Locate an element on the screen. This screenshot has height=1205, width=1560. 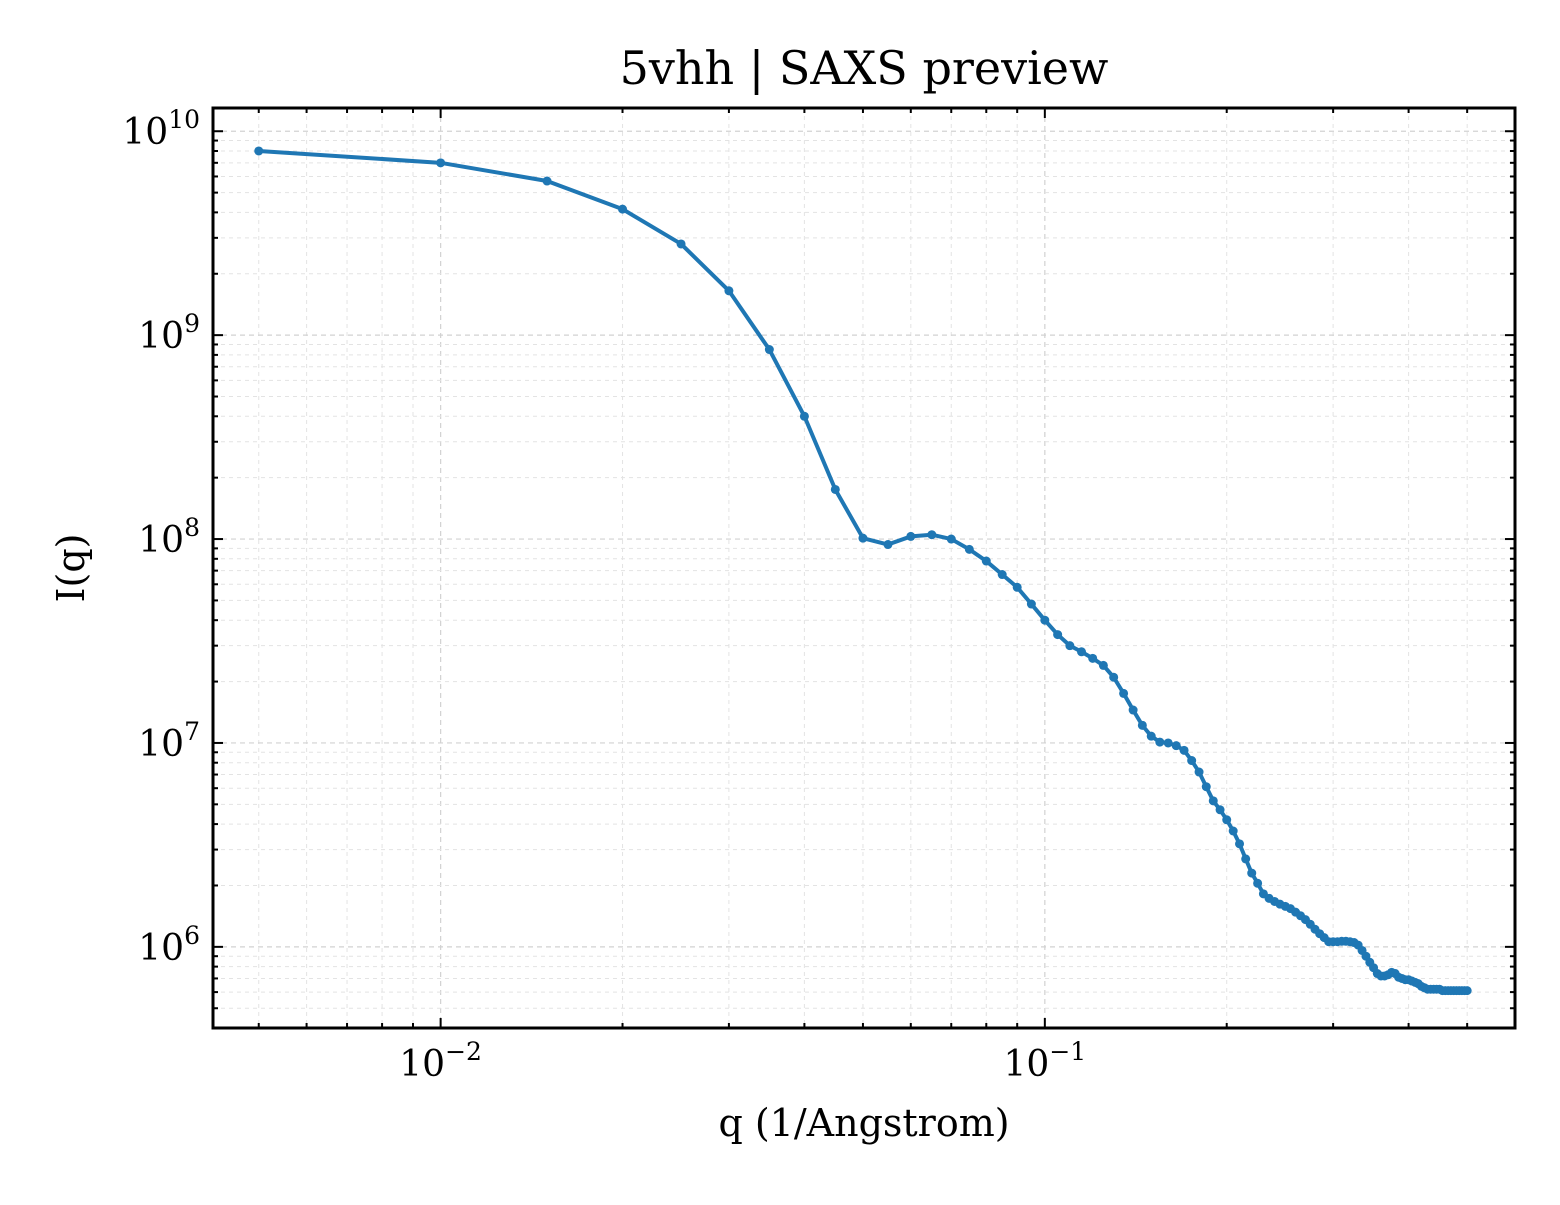
x-tick-label-exponent: −2 is located at coordinates (463, 1051).